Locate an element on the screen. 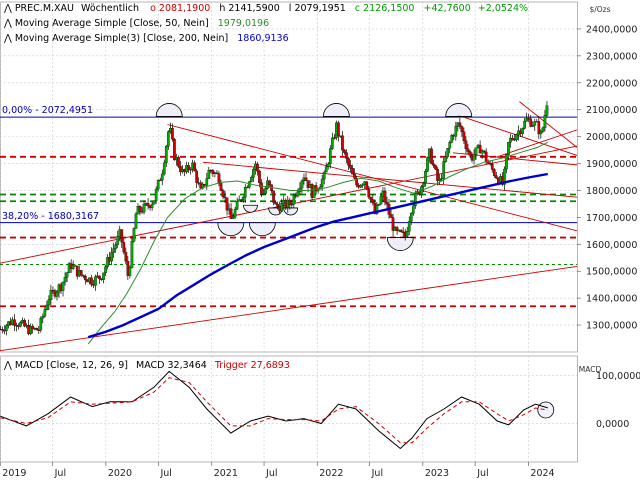 The height and width of the screenshot is (484, 640). ma50-icon: ⋀ is located at coordinates (7, 23).